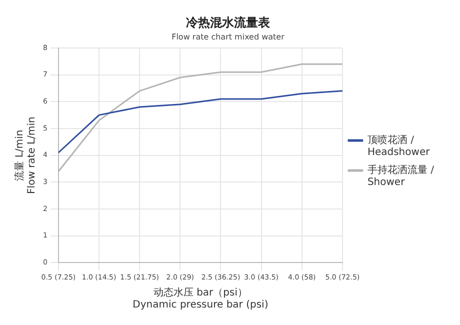 This screenshot has height=325, width=460. I want to click on x-axis-title: 动态水压 bar（psi） Dynamic pressure bar (psi), so click(200, 298).